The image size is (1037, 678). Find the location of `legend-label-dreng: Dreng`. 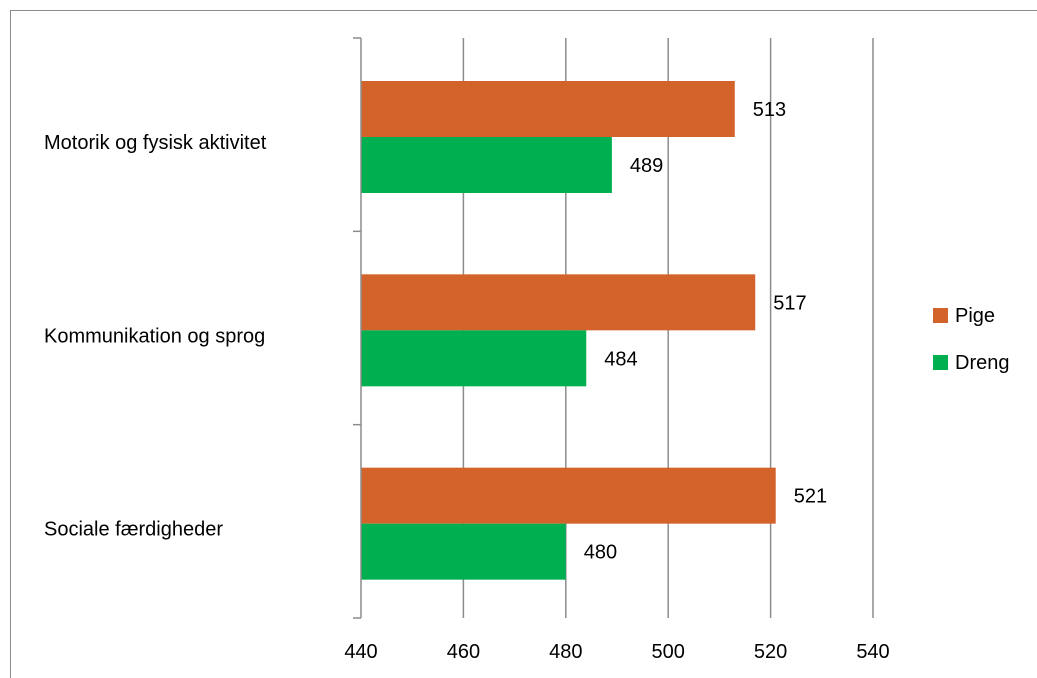

legend-label-dreng: Dreng is located at coordinates (982, 363).